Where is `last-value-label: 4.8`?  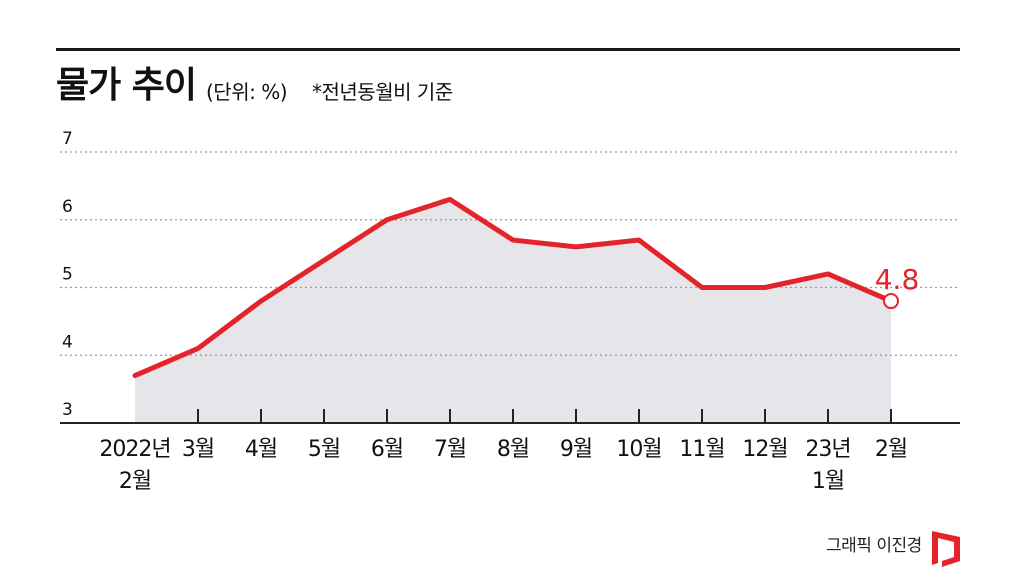 last-value-label: 4.8 is located at coordinates (897, 279).